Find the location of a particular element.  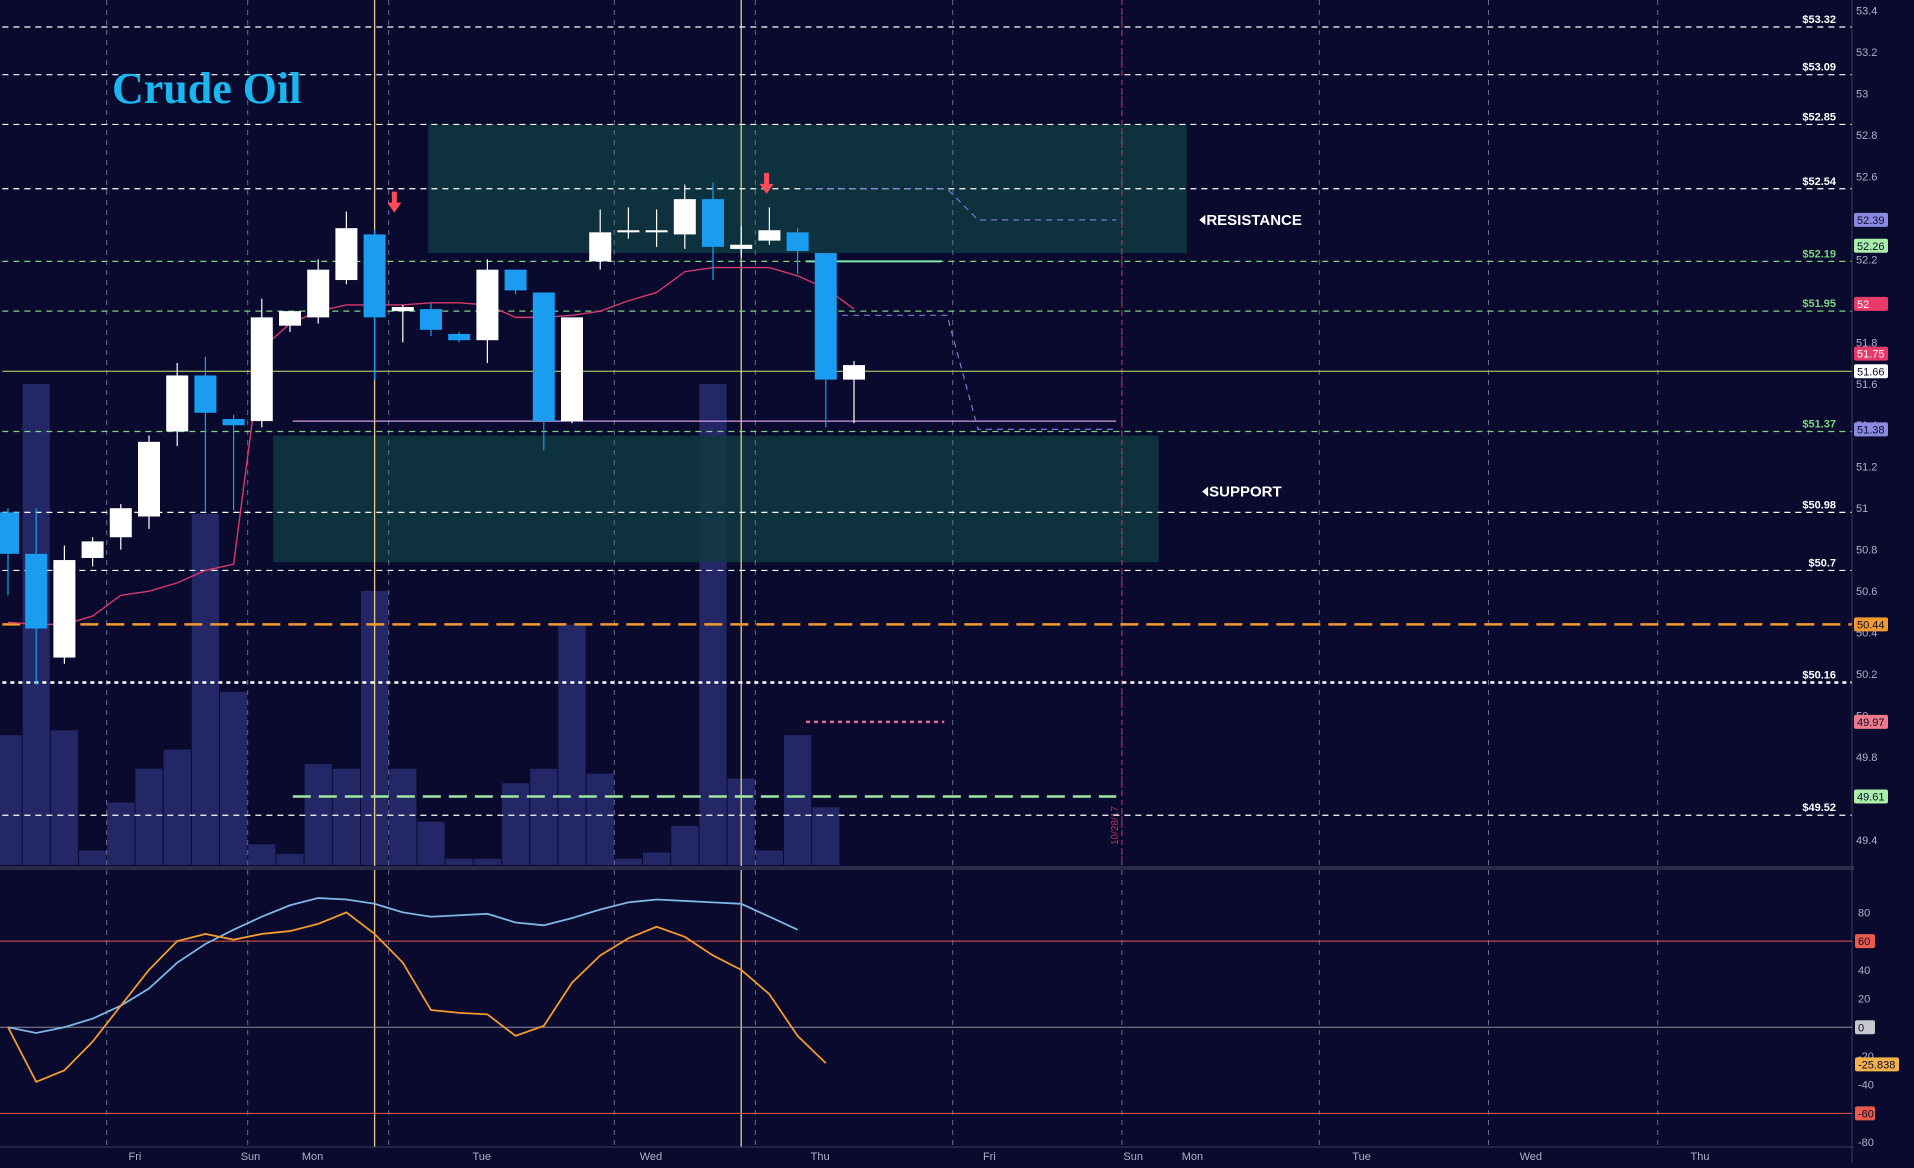

y-tick-label: 52.2 is located at coordinates (1866, 260).